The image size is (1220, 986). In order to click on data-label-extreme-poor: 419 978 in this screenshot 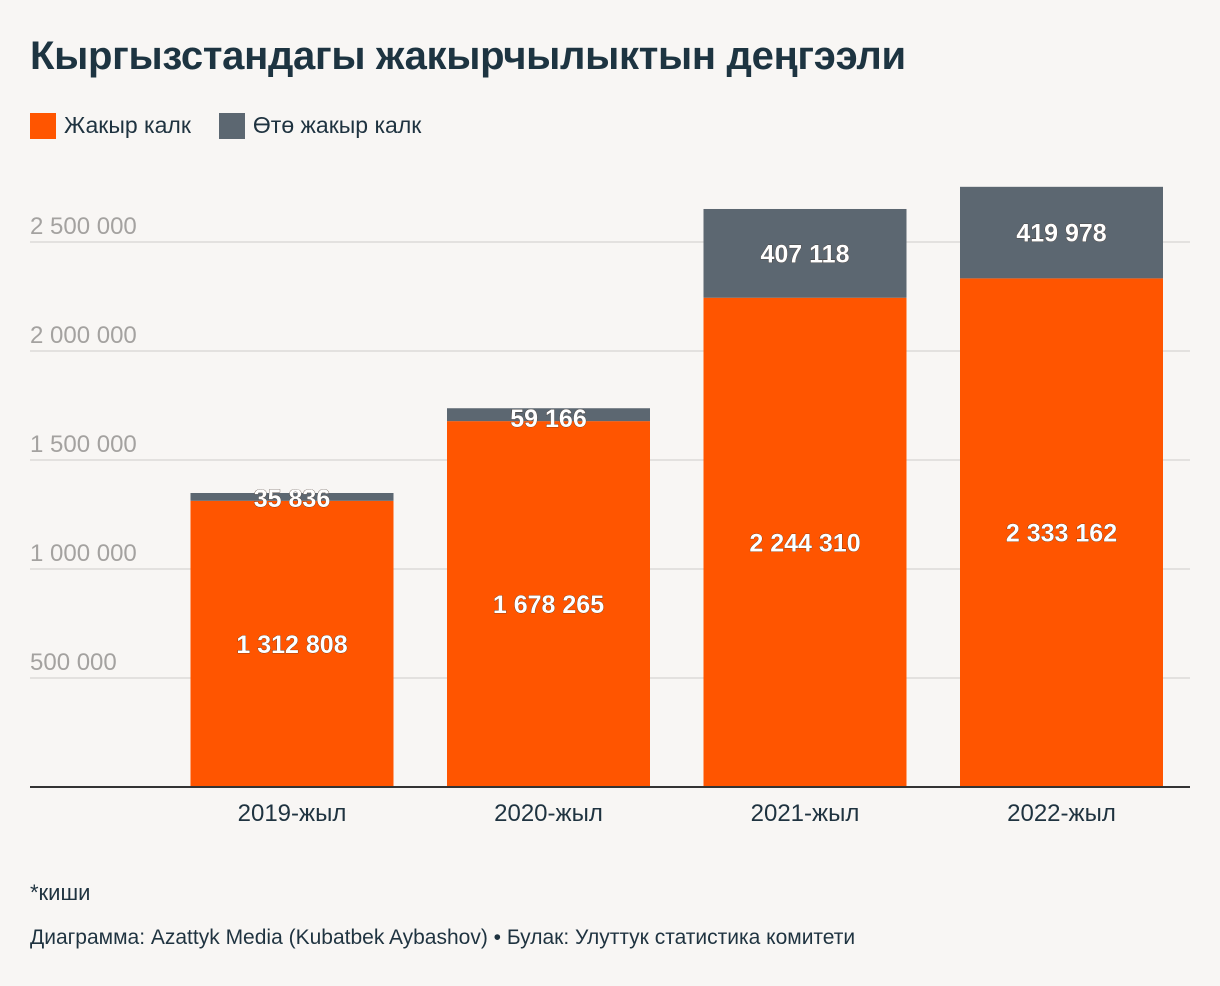, I will do `click(1061, 234)`.